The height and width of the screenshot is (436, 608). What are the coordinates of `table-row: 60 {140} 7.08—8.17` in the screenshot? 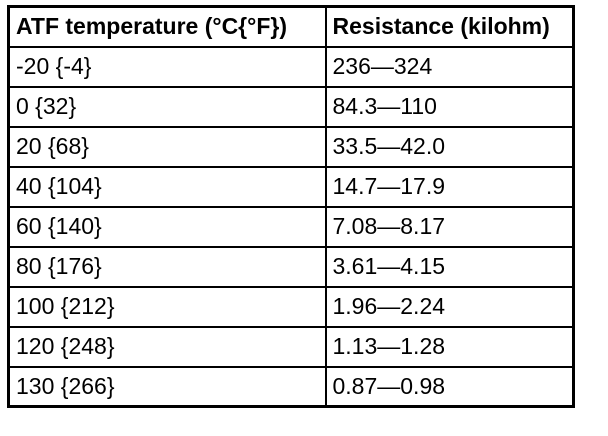 It's located at (291, 226).